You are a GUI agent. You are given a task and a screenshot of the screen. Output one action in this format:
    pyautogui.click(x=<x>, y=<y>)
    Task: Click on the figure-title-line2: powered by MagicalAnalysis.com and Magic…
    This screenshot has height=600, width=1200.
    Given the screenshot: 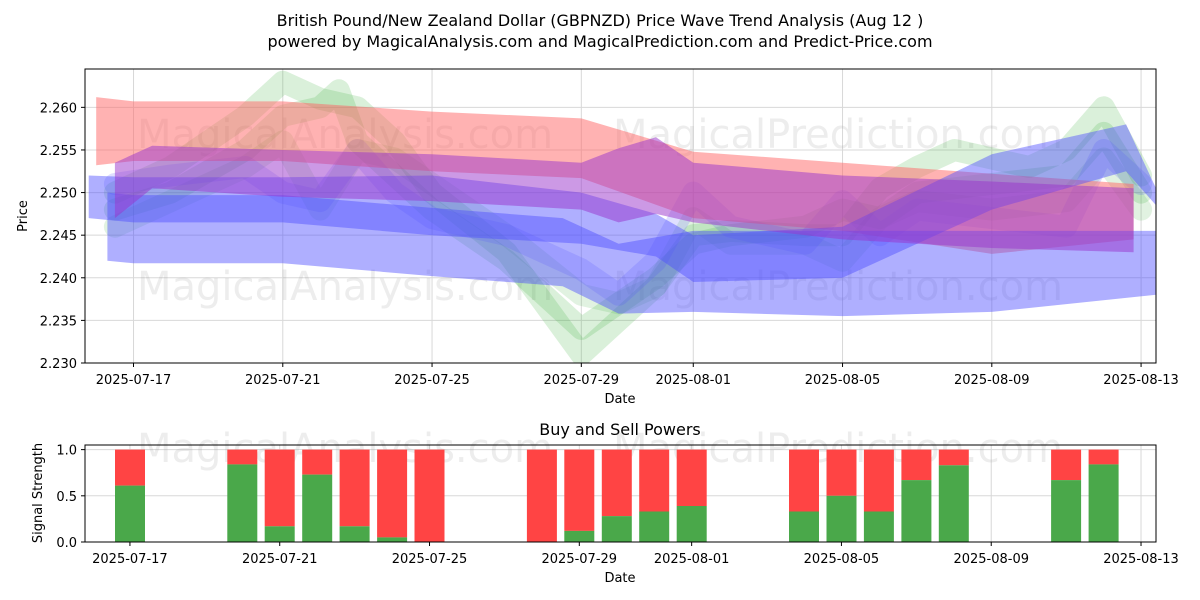 What is the action you would take?
    pyautogui.click(x=599, y=41)
    